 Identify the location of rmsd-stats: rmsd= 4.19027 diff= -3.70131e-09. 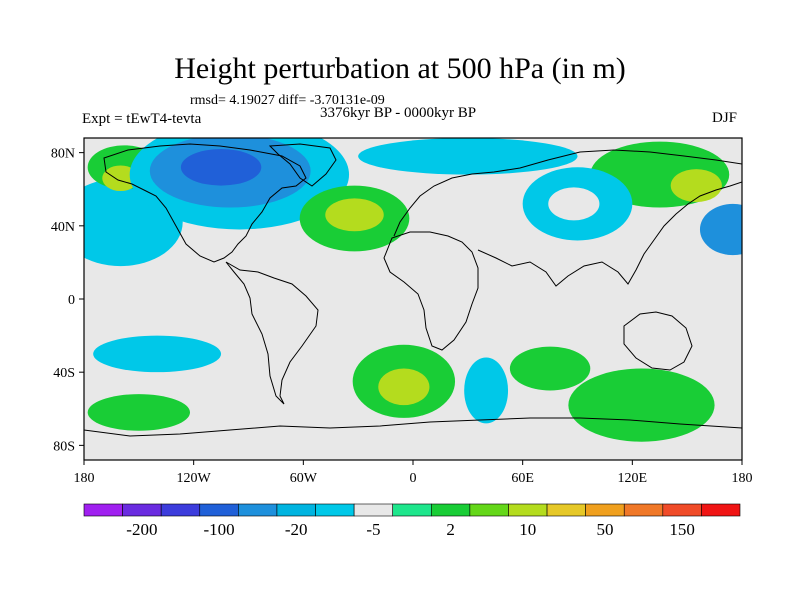
(287, 100).